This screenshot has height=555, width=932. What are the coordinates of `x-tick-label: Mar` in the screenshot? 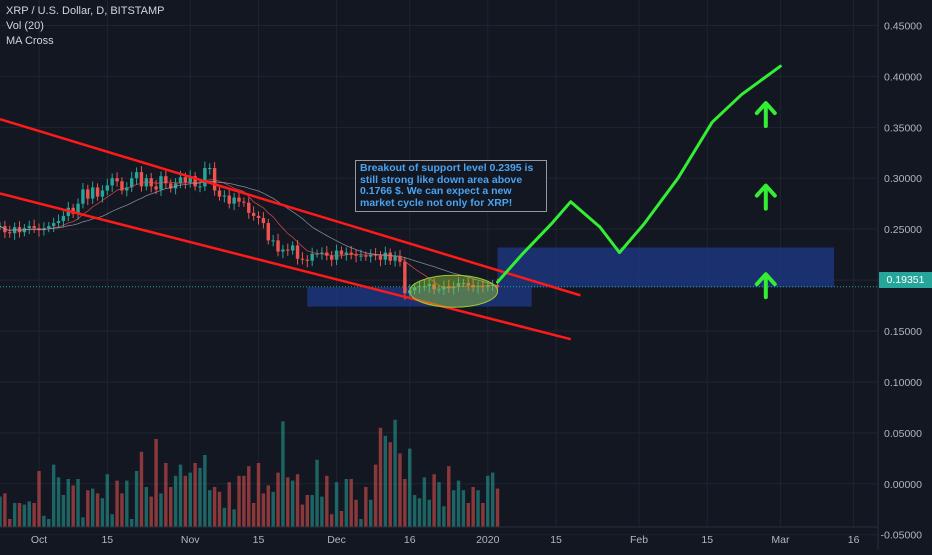 It's located at (780, 540).